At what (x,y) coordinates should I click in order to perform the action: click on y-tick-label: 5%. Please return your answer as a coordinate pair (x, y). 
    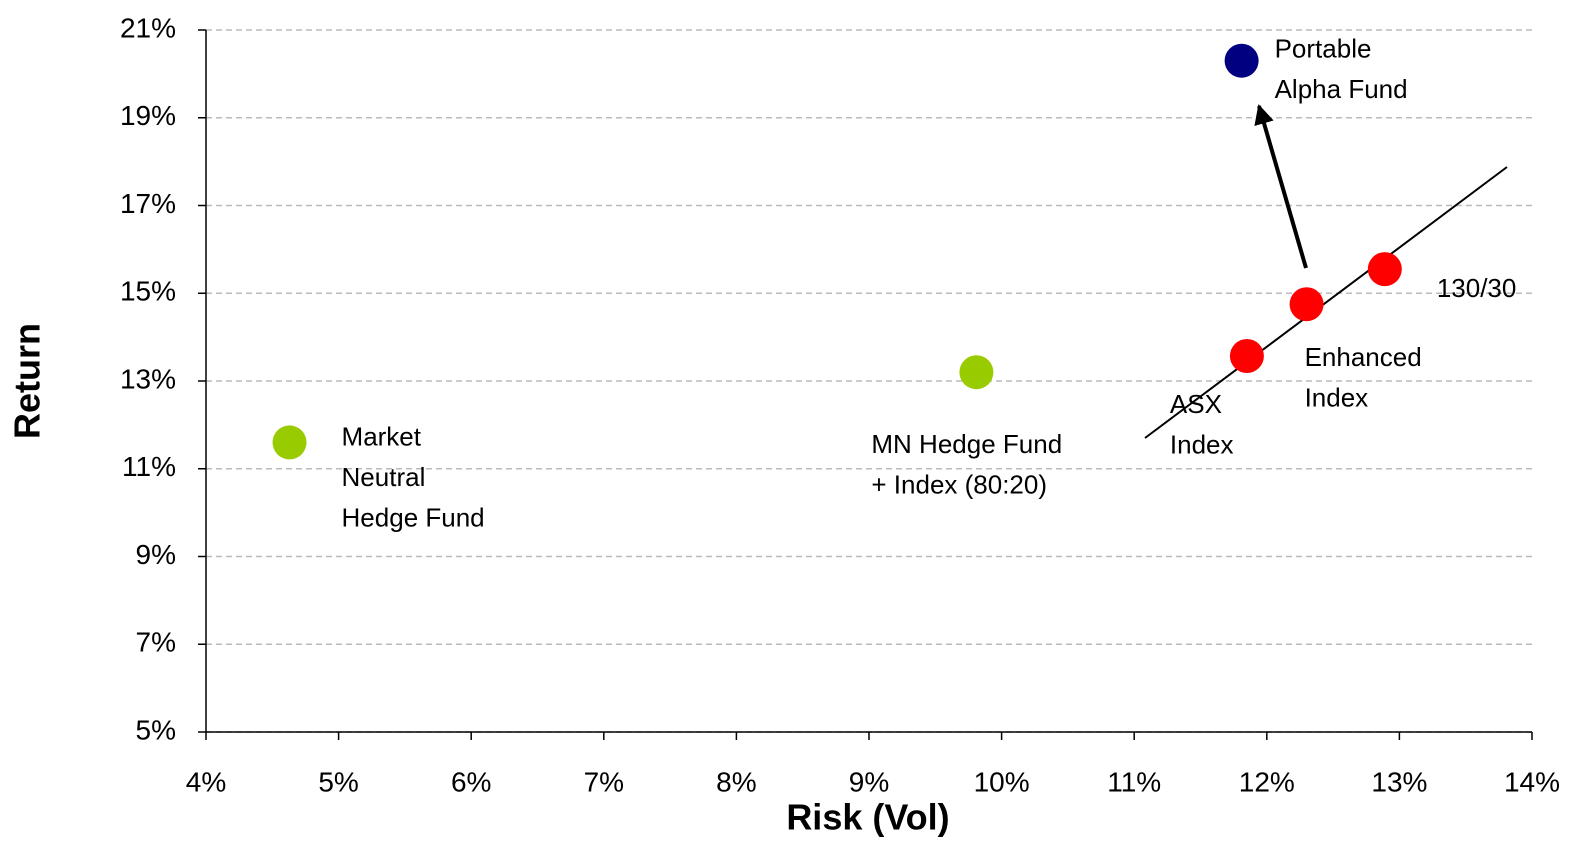
    Looking at the image, I should click on (156, 729).